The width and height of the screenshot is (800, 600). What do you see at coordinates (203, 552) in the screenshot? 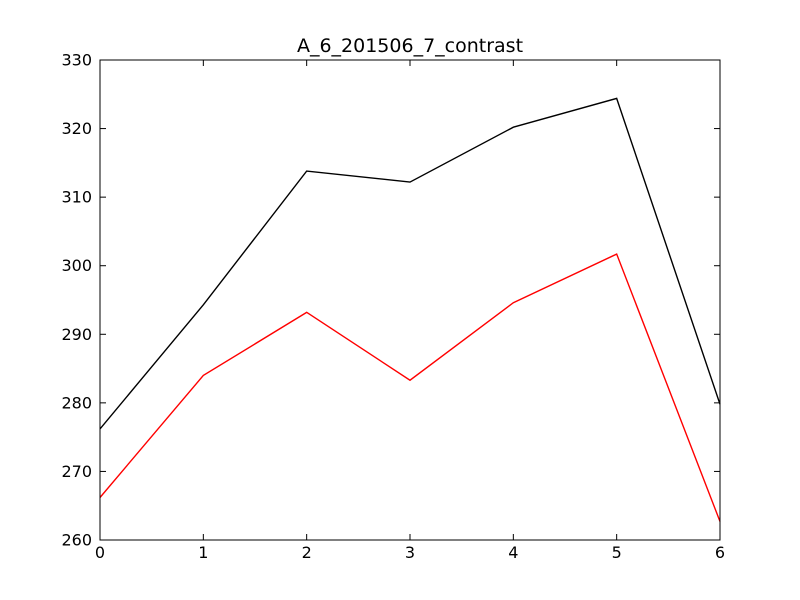
I see `x-tick-label: 1` at bounding box center [203, 552].